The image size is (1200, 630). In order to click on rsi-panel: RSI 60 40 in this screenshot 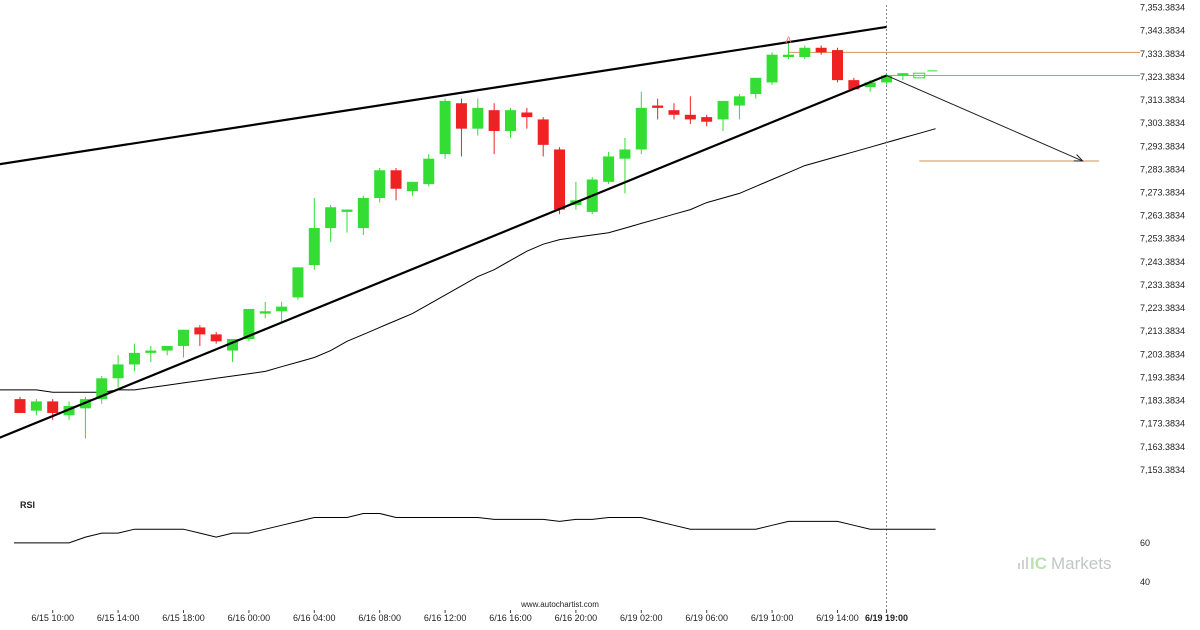, I will do `click(582, 543)`.